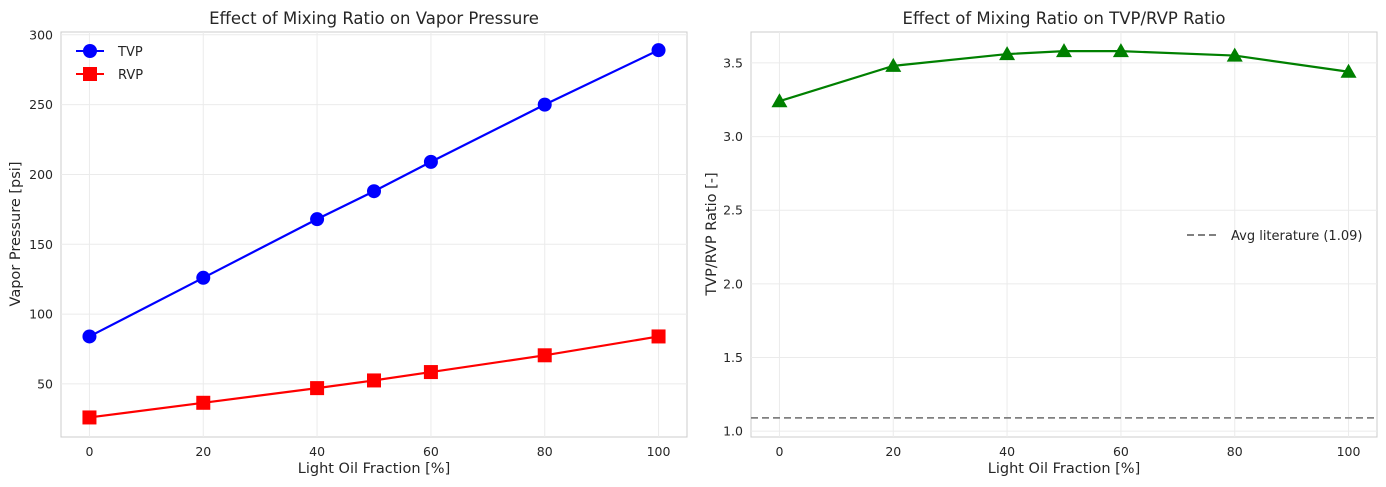 This screenshot has width=1386, height=487. What do you see at coordinates (109, 52) in the screenshot?
I see `legend-item-tvp: TVP` at bounding box center [109, 52].